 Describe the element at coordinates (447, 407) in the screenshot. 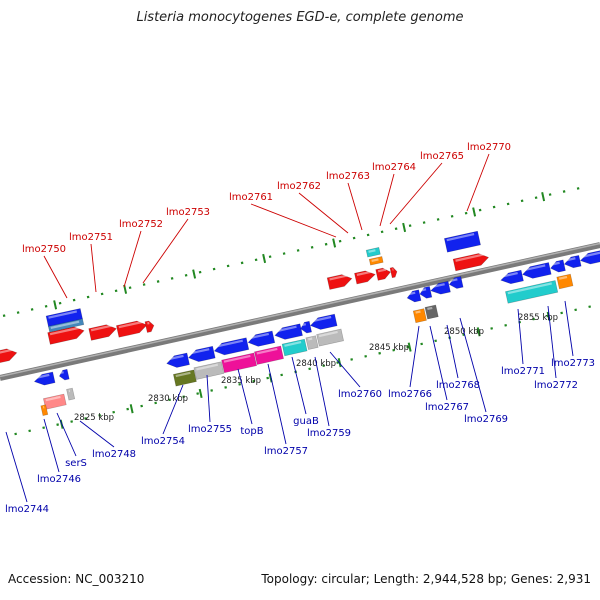

I see `reverse-gene-label: lmo2767` at that location.